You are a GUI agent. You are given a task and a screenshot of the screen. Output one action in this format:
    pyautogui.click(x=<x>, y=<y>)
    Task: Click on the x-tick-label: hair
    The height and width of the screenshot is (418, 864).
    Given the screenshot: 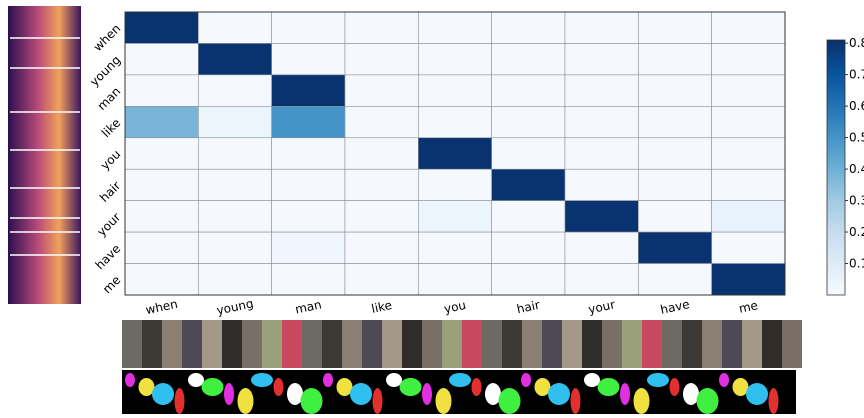 What is the action you would take?
    pyautogui.click(x=529, y=307)
    